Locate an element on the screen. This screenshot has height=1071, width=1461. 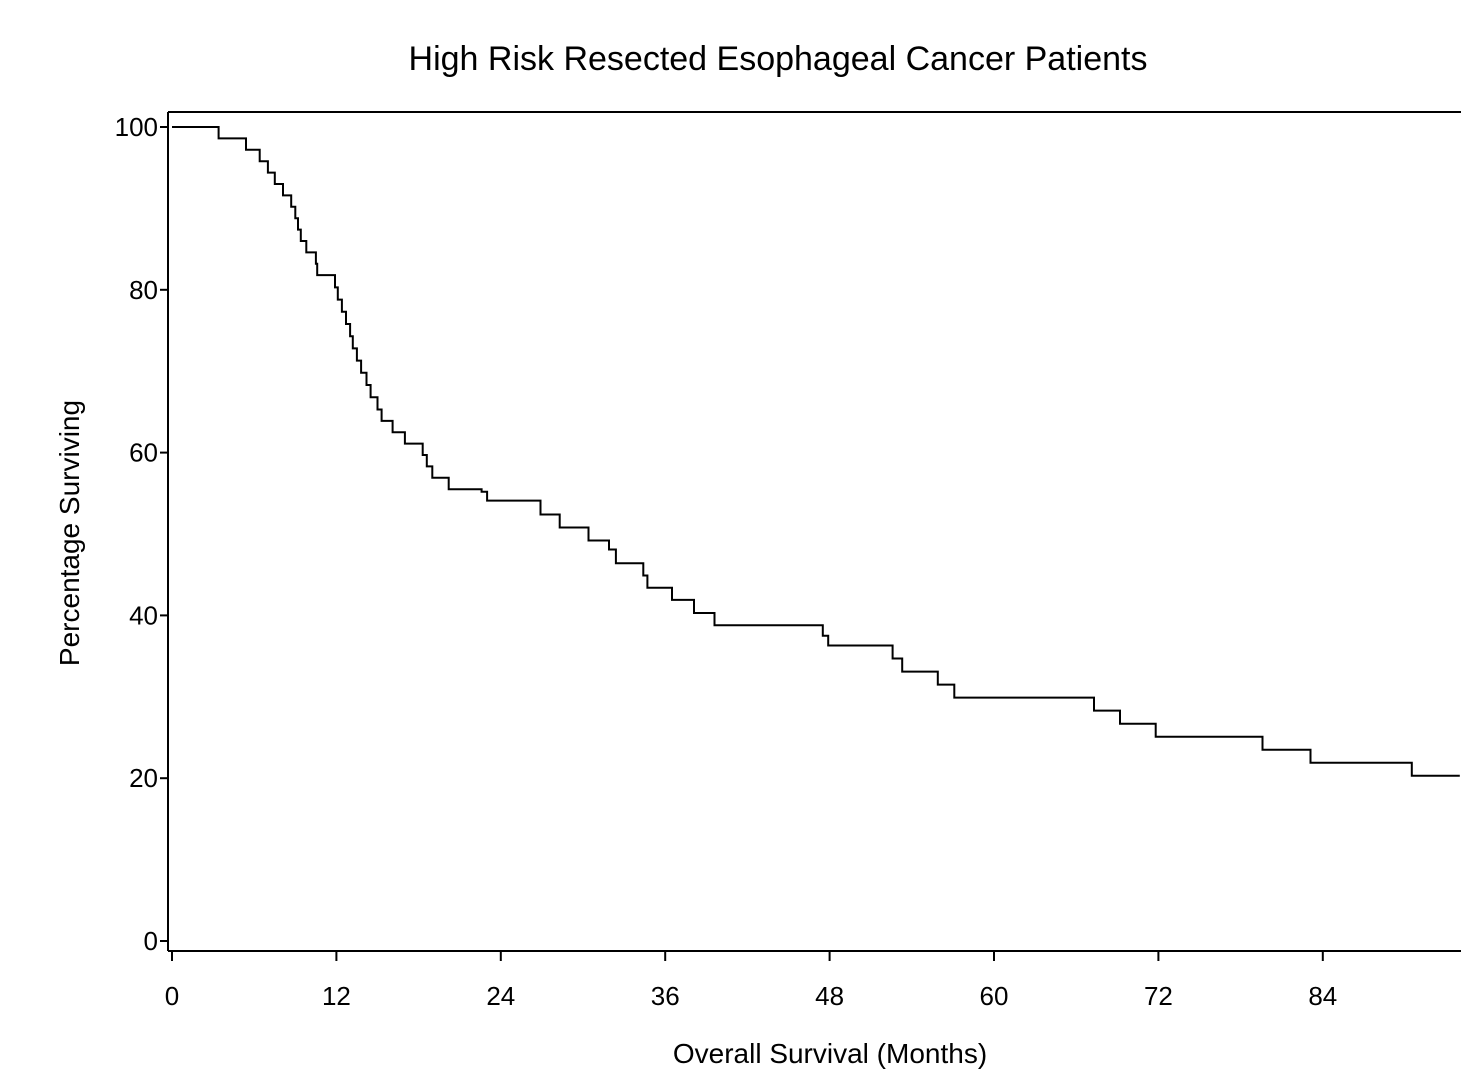
x-tick-label: 48 is located at coordinates (829, 996).